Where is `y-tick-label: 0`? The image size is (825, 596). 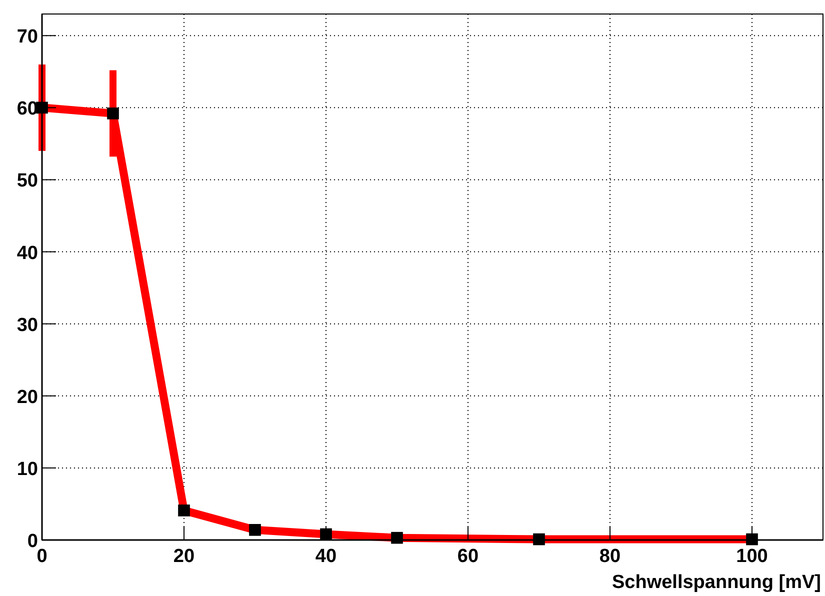
y-tick-label: 0 is located at coordinates (32, 541).